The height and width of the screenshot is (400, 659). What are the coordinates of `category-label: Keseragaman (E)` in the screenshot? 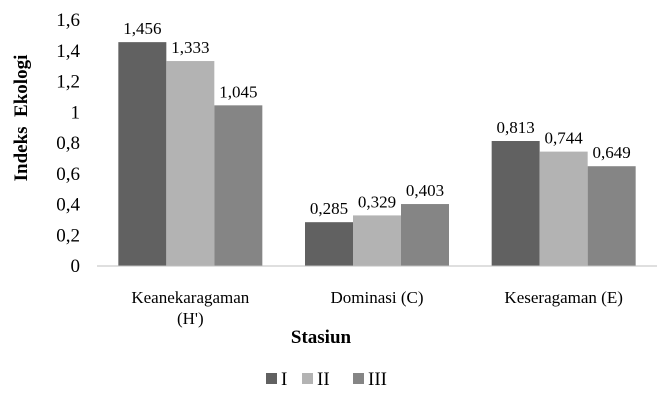 It's located at (563, 297).